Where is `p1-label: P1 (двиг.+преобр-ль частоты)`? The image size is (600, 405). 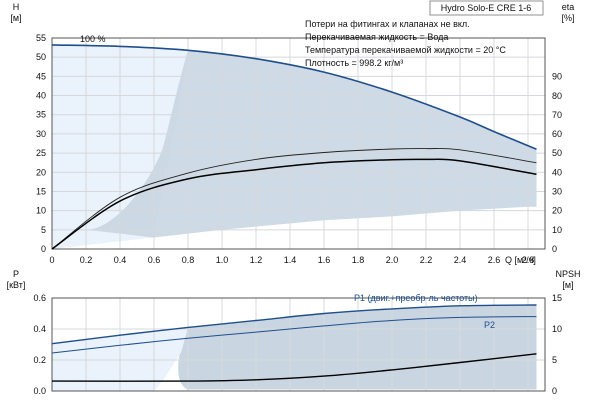
p1-label: P1 (двиг.+преобр-ль частоты) is located at coordinates (416, 298).